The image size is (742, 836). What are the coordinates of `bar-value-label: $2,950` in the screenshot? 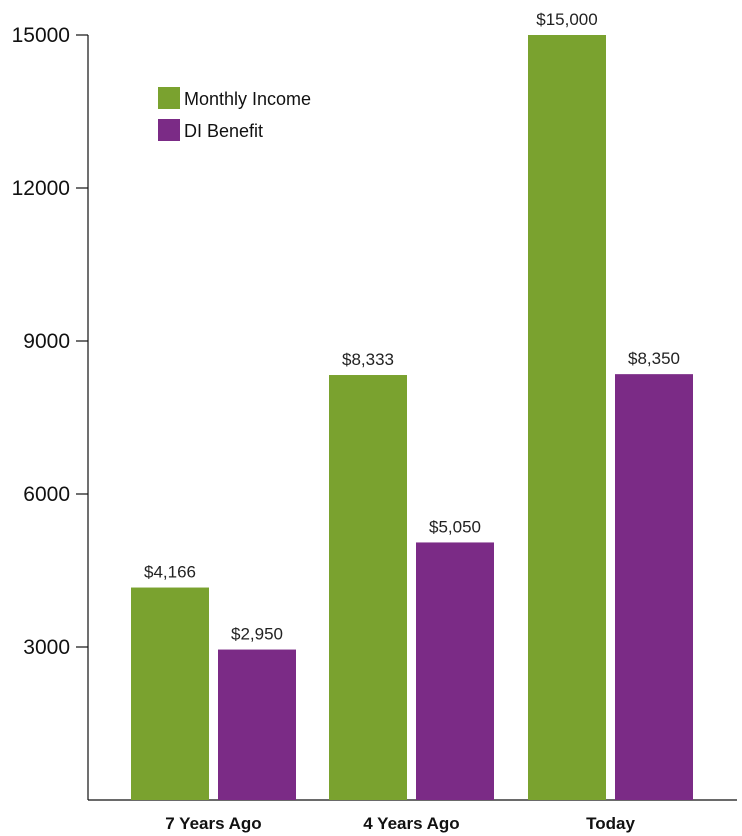 It's located at (257, 634).